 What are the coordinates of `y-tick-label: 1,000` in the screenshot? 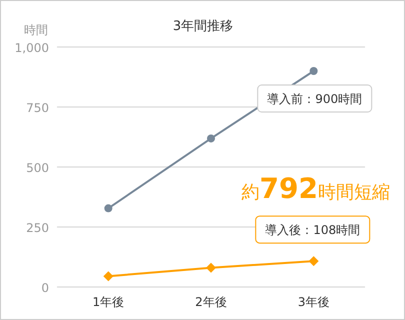 It's located at (31, 48).